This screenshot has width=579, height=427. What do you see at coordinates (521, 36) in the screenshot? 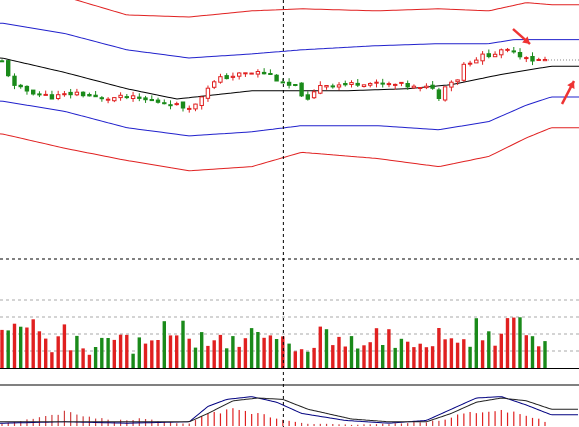
I see `down-arrow-icon` at bounding box center [521, 36].